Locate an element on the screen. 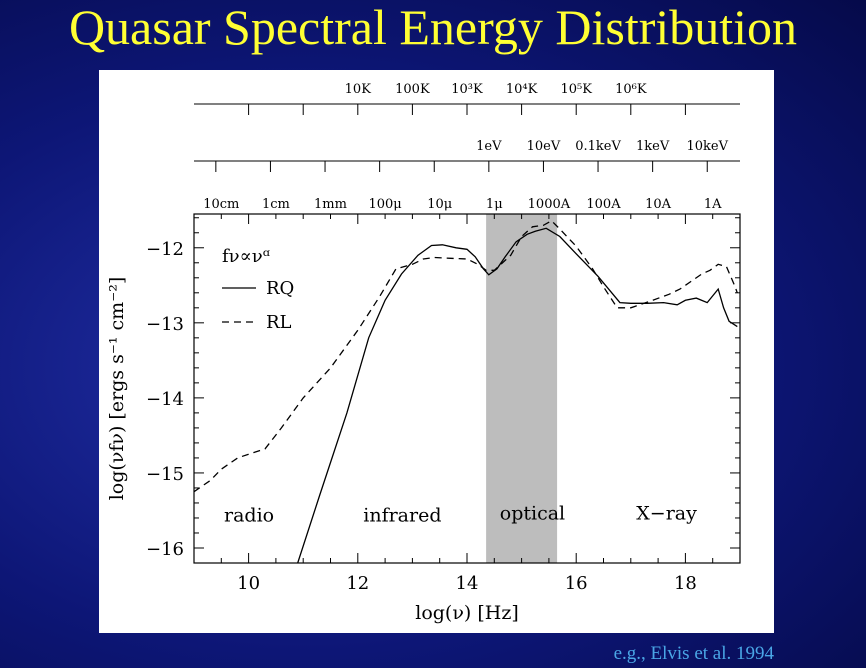 The image size is (866, 668). region-label-radio: radio is located at coordinates (249, 516).